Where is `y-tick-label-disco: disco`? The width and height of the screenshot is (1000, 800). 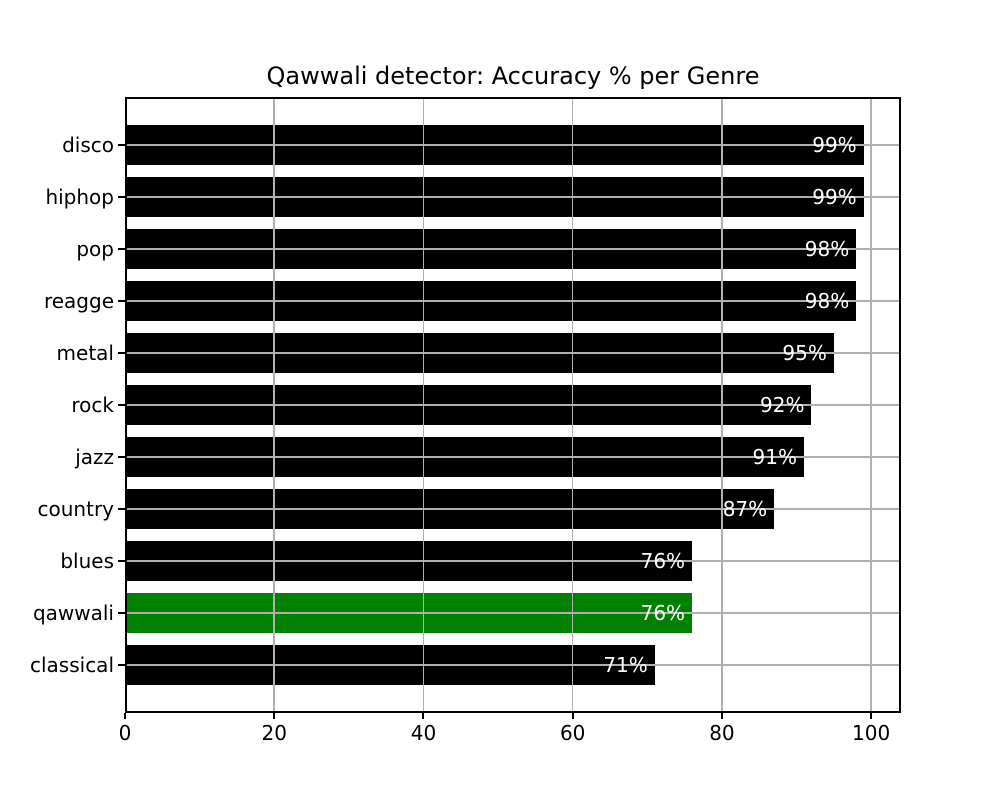 y-tick-label-disco: disco is located at coordinates (88, 145).